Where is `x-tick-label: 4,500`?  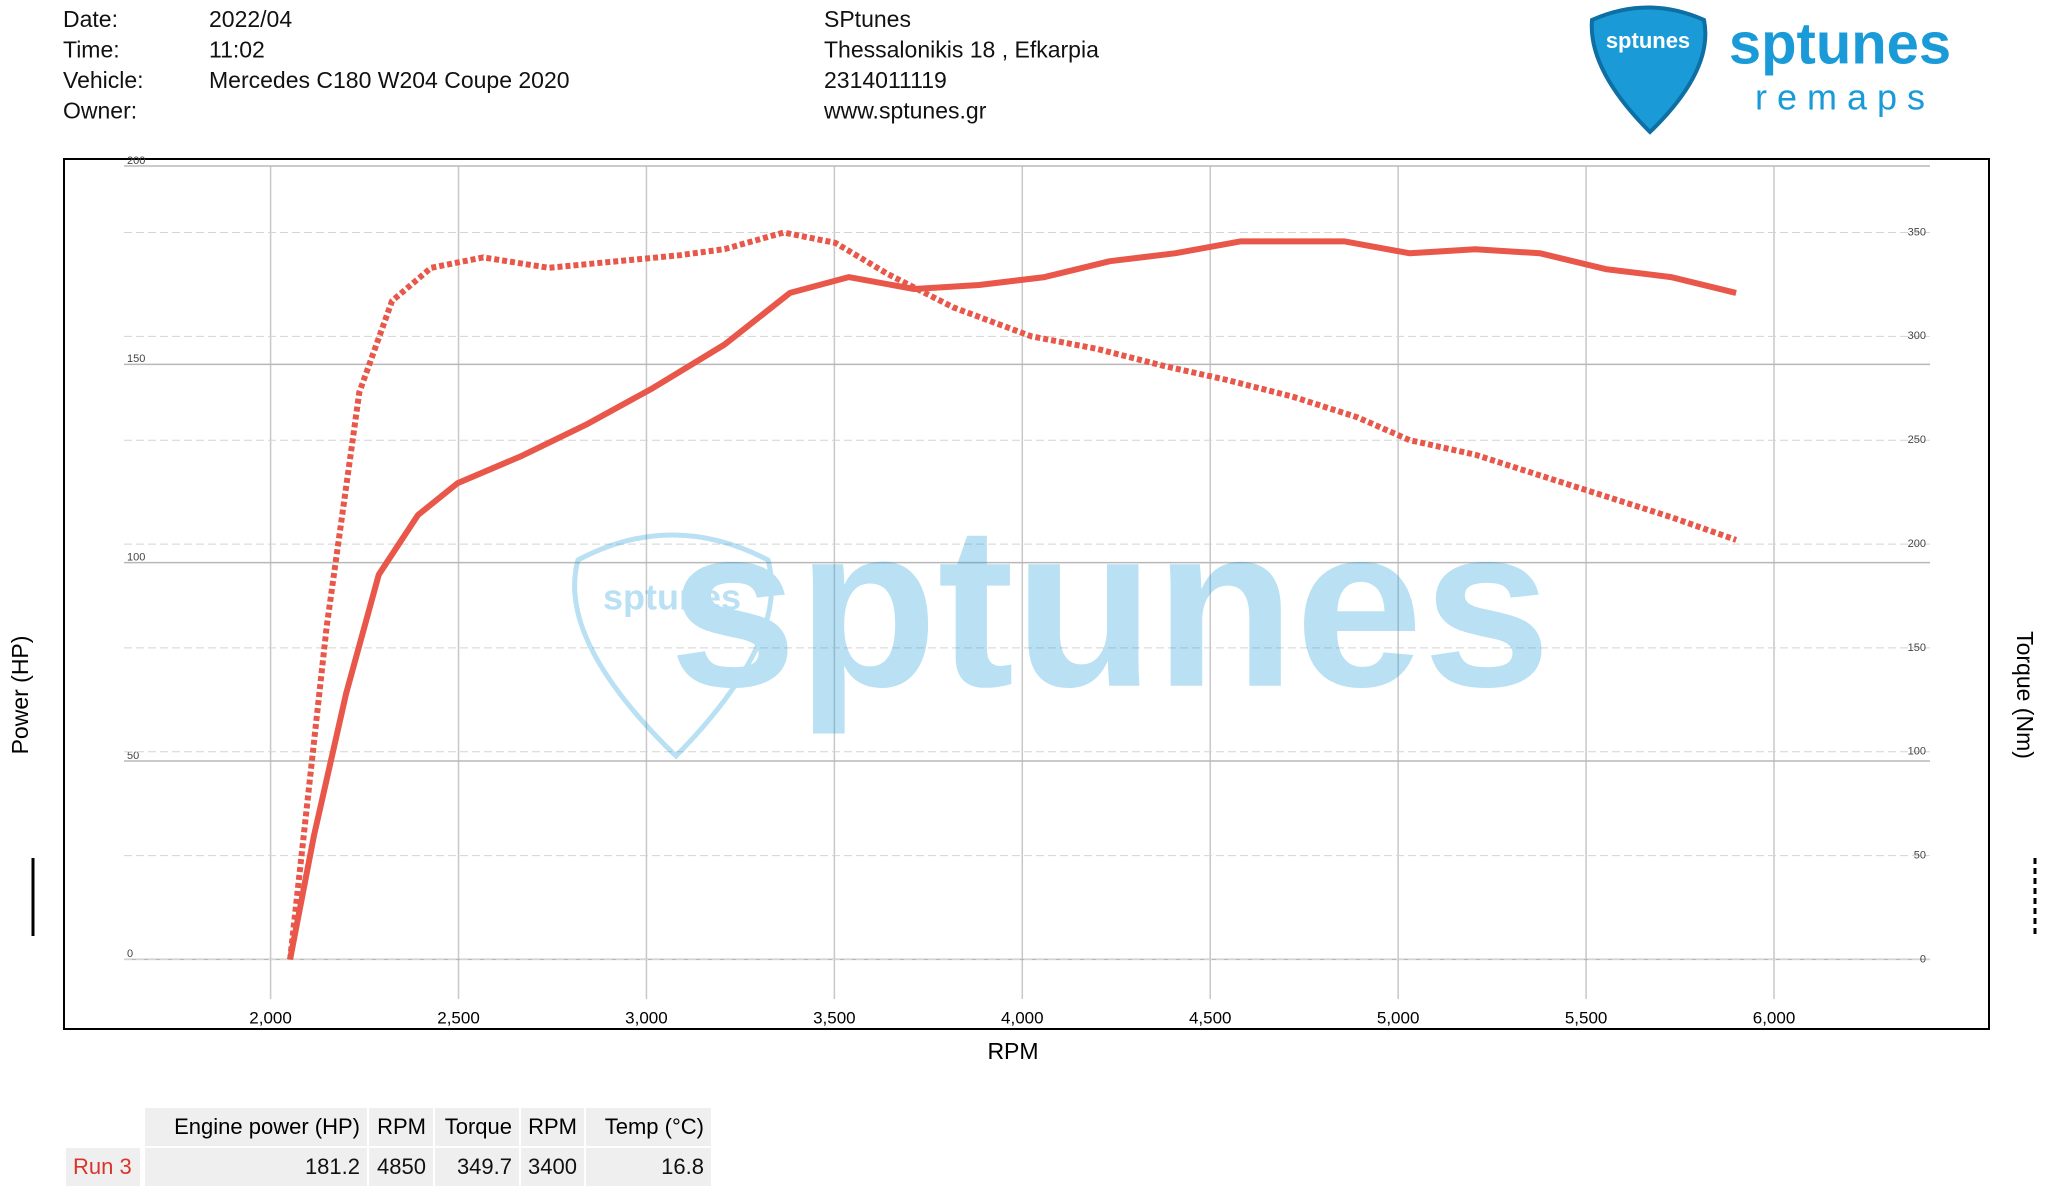
x-tick-label: 4,500 is located at coordinates (1210, 1017).